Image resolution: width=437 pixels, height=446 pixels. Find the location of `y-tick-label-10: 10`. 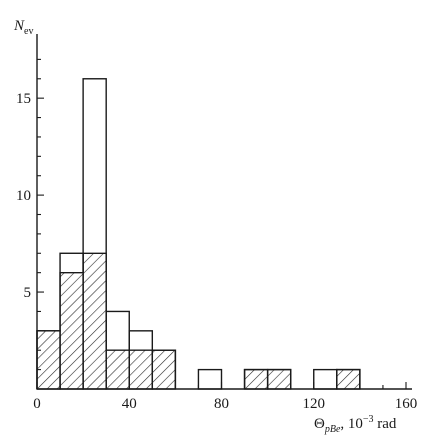

y-tick-label-10: 10 is located at coordinates (23, 196).